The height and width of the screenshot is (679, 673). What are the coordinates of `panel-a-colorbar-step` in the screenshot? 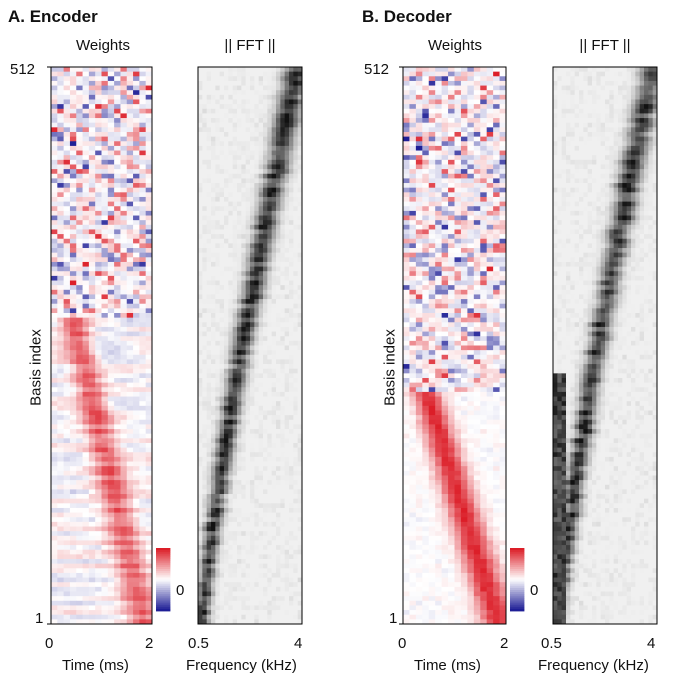 It's located at (163, 599).